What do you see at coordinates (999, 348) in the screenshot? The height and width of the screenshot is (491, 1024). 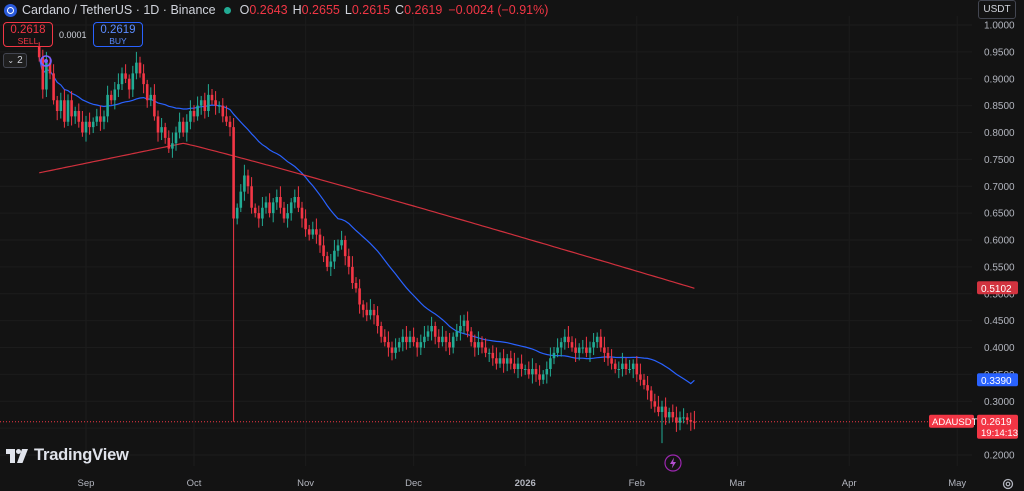 I see `y-tick-label: 0.4000` at bounding box center [999, 348].